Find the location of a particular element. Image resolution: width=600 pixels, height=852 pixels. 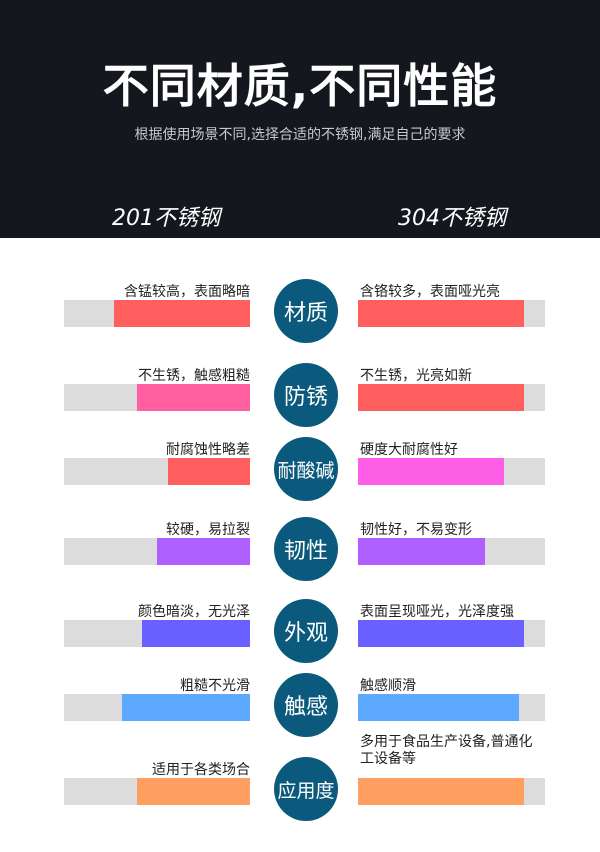

right-description: 硬度大耐腐性好 is located at coordinates (409, 450).